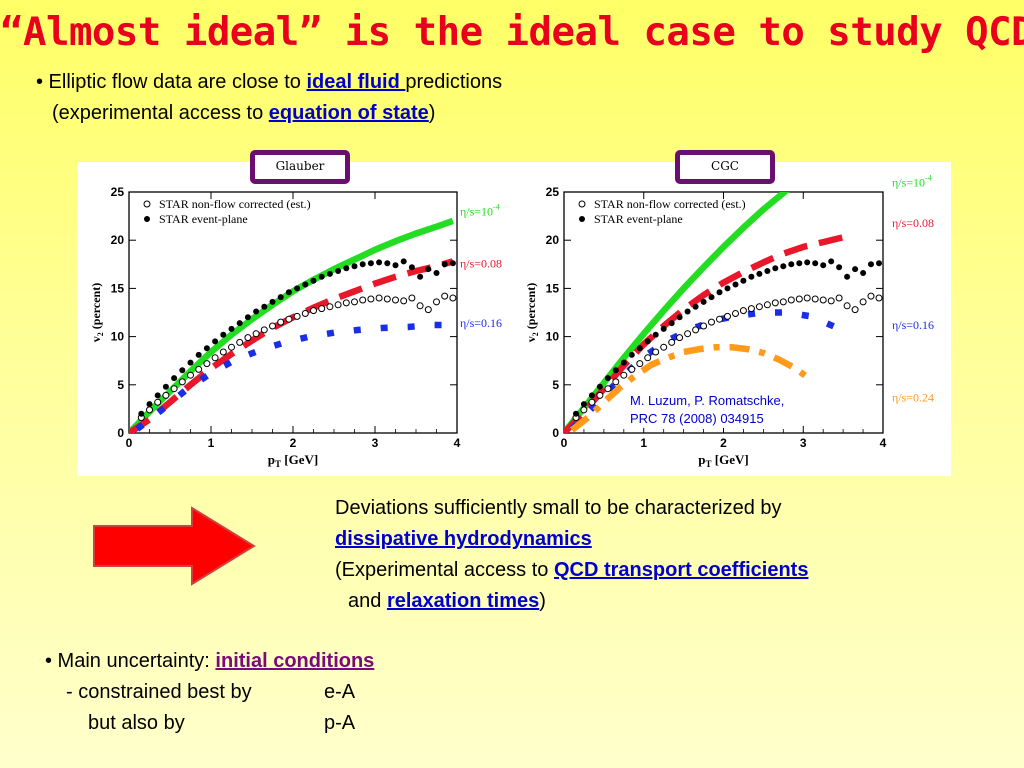 The height and width of the screenshot is (768, 1024). What do you see at coordinates (348, 113) in the screenshot?
I see `equation-of-state-link: equation of state` at bounding box center [348, 113].